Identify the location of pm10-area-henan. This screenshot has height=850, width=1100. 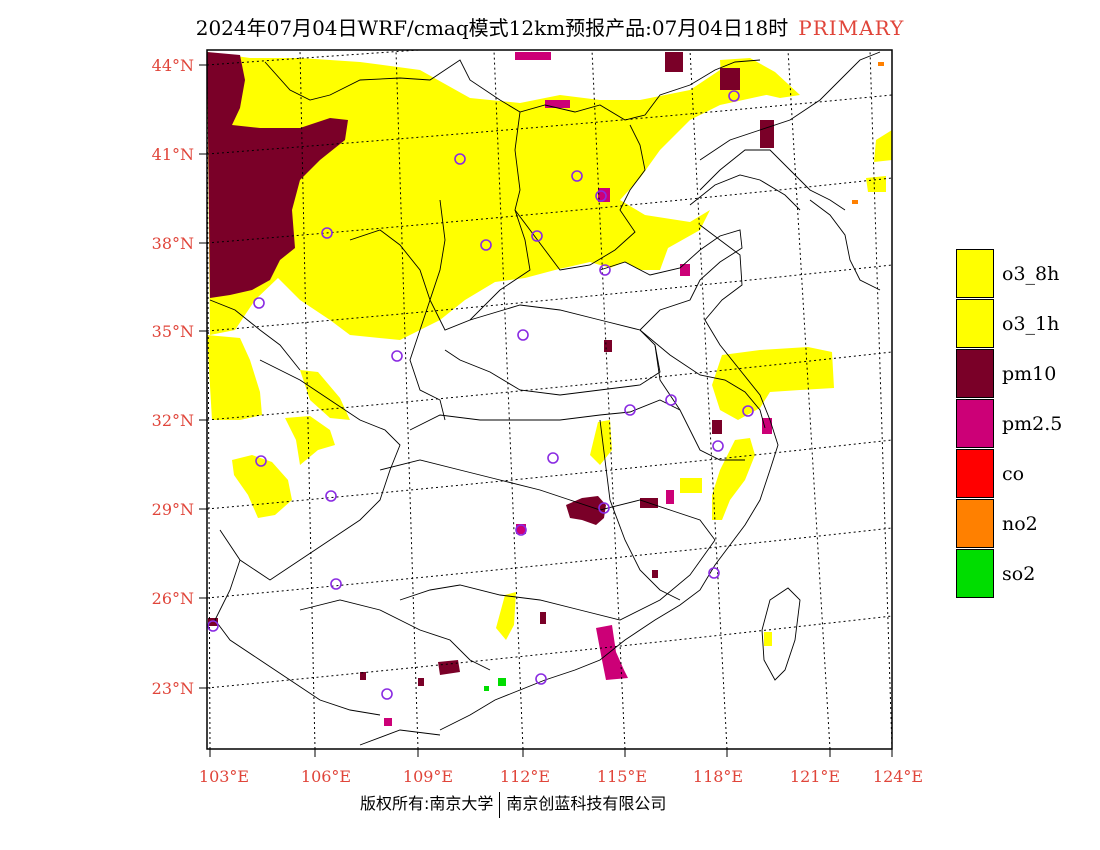
(608, 346).